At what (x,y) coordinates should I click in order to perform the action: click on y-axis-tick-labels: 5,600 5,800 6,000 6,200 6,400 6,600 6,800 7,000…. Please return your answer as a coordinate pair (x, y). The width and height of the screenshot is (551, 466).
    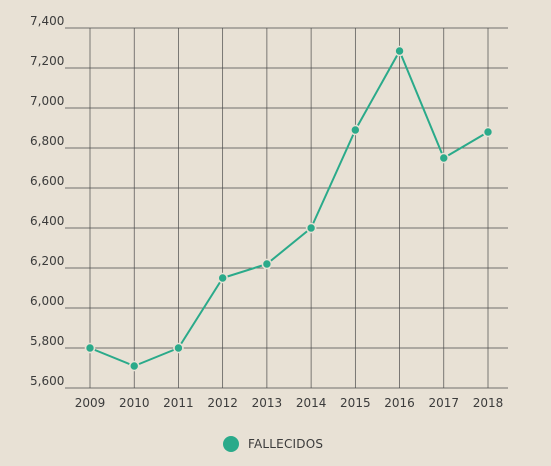
    Looking at the image, I should click on (47, 201).